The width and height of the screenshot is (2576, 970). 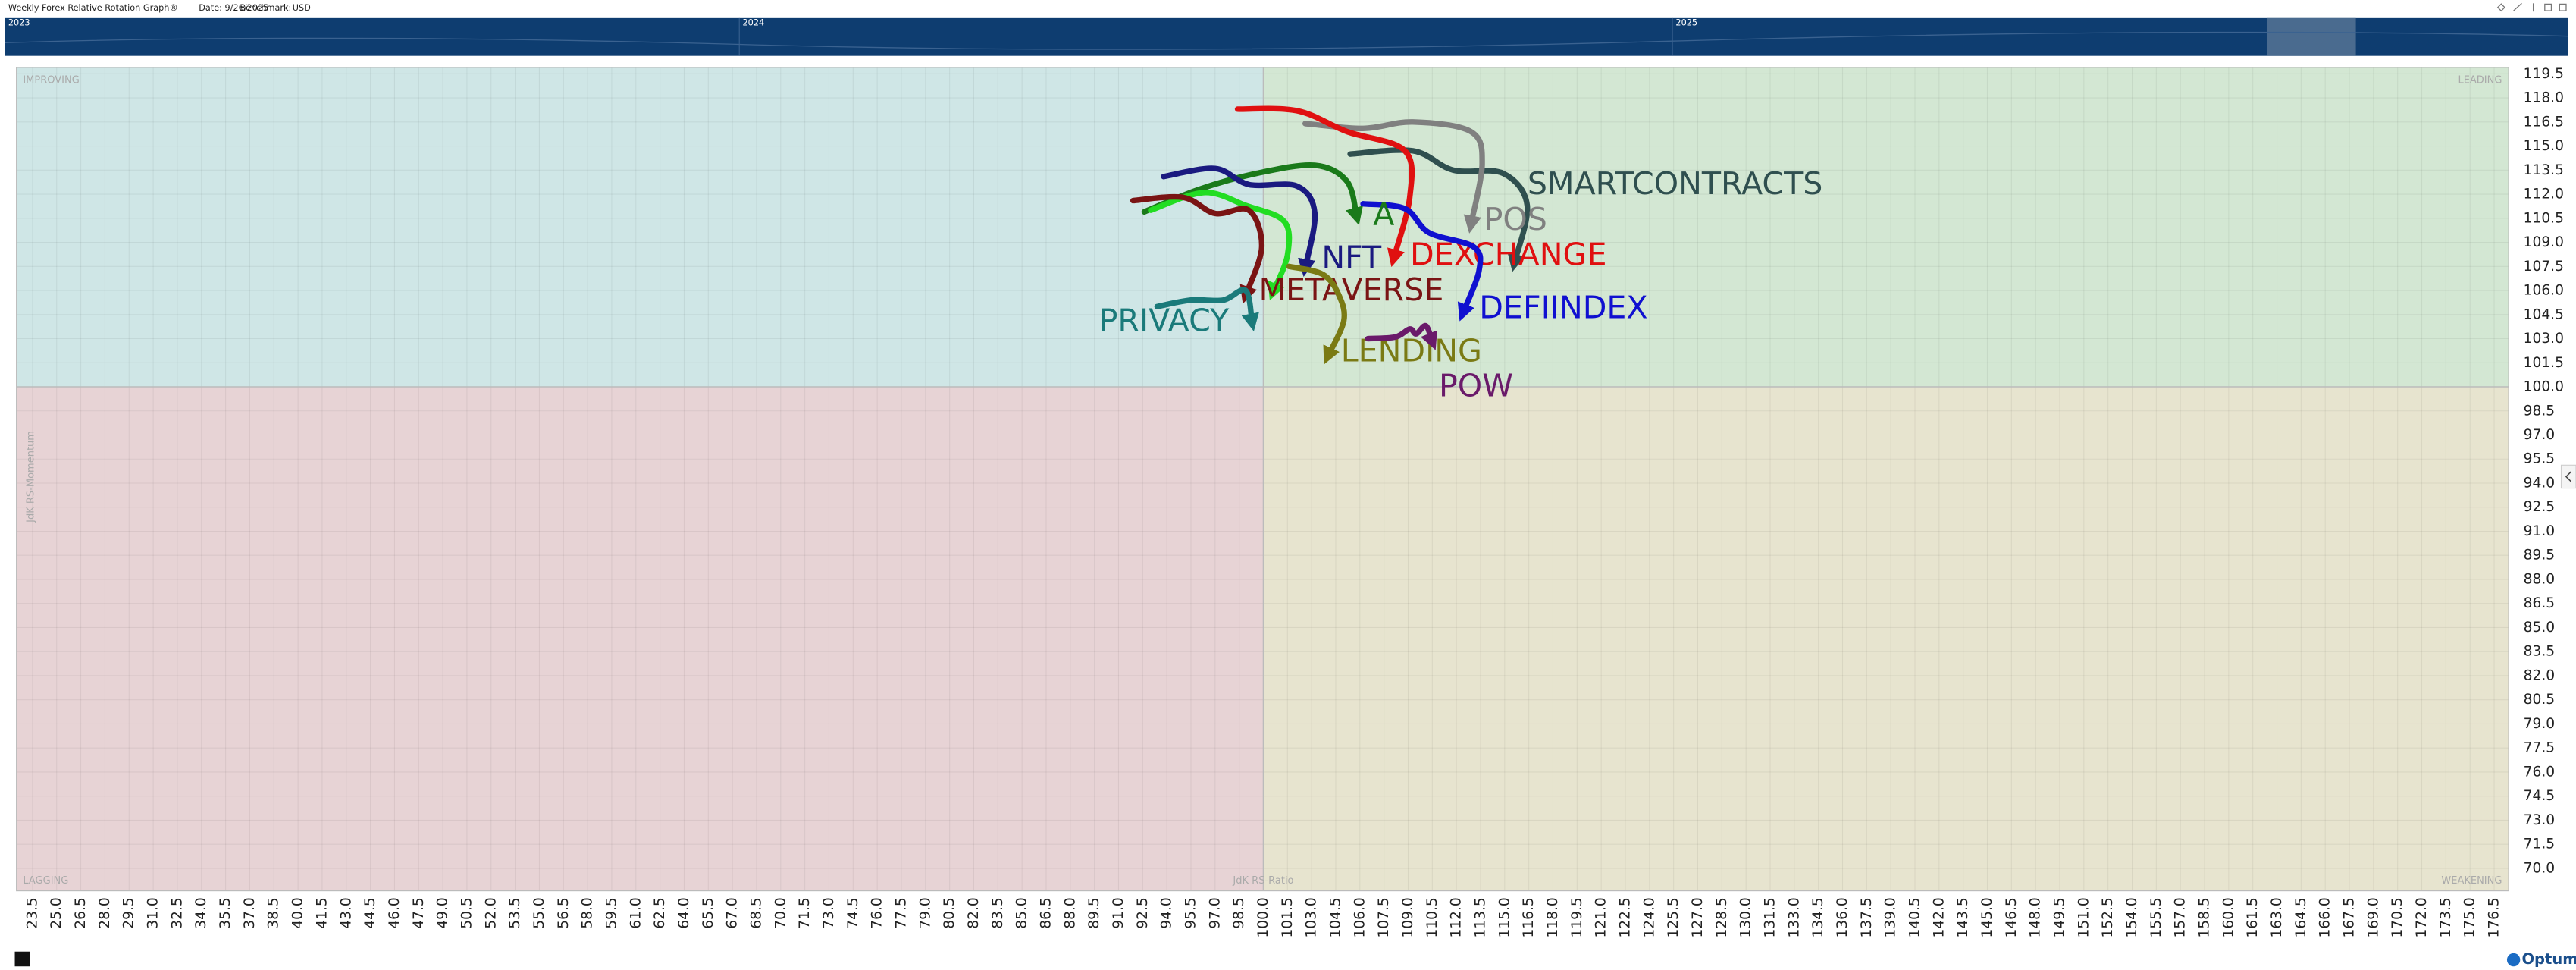 What do you see at coordinates (2301, 917) in the screenshot?
I see `x-tick-label: 164.5` at bounding box center [2301, 917].